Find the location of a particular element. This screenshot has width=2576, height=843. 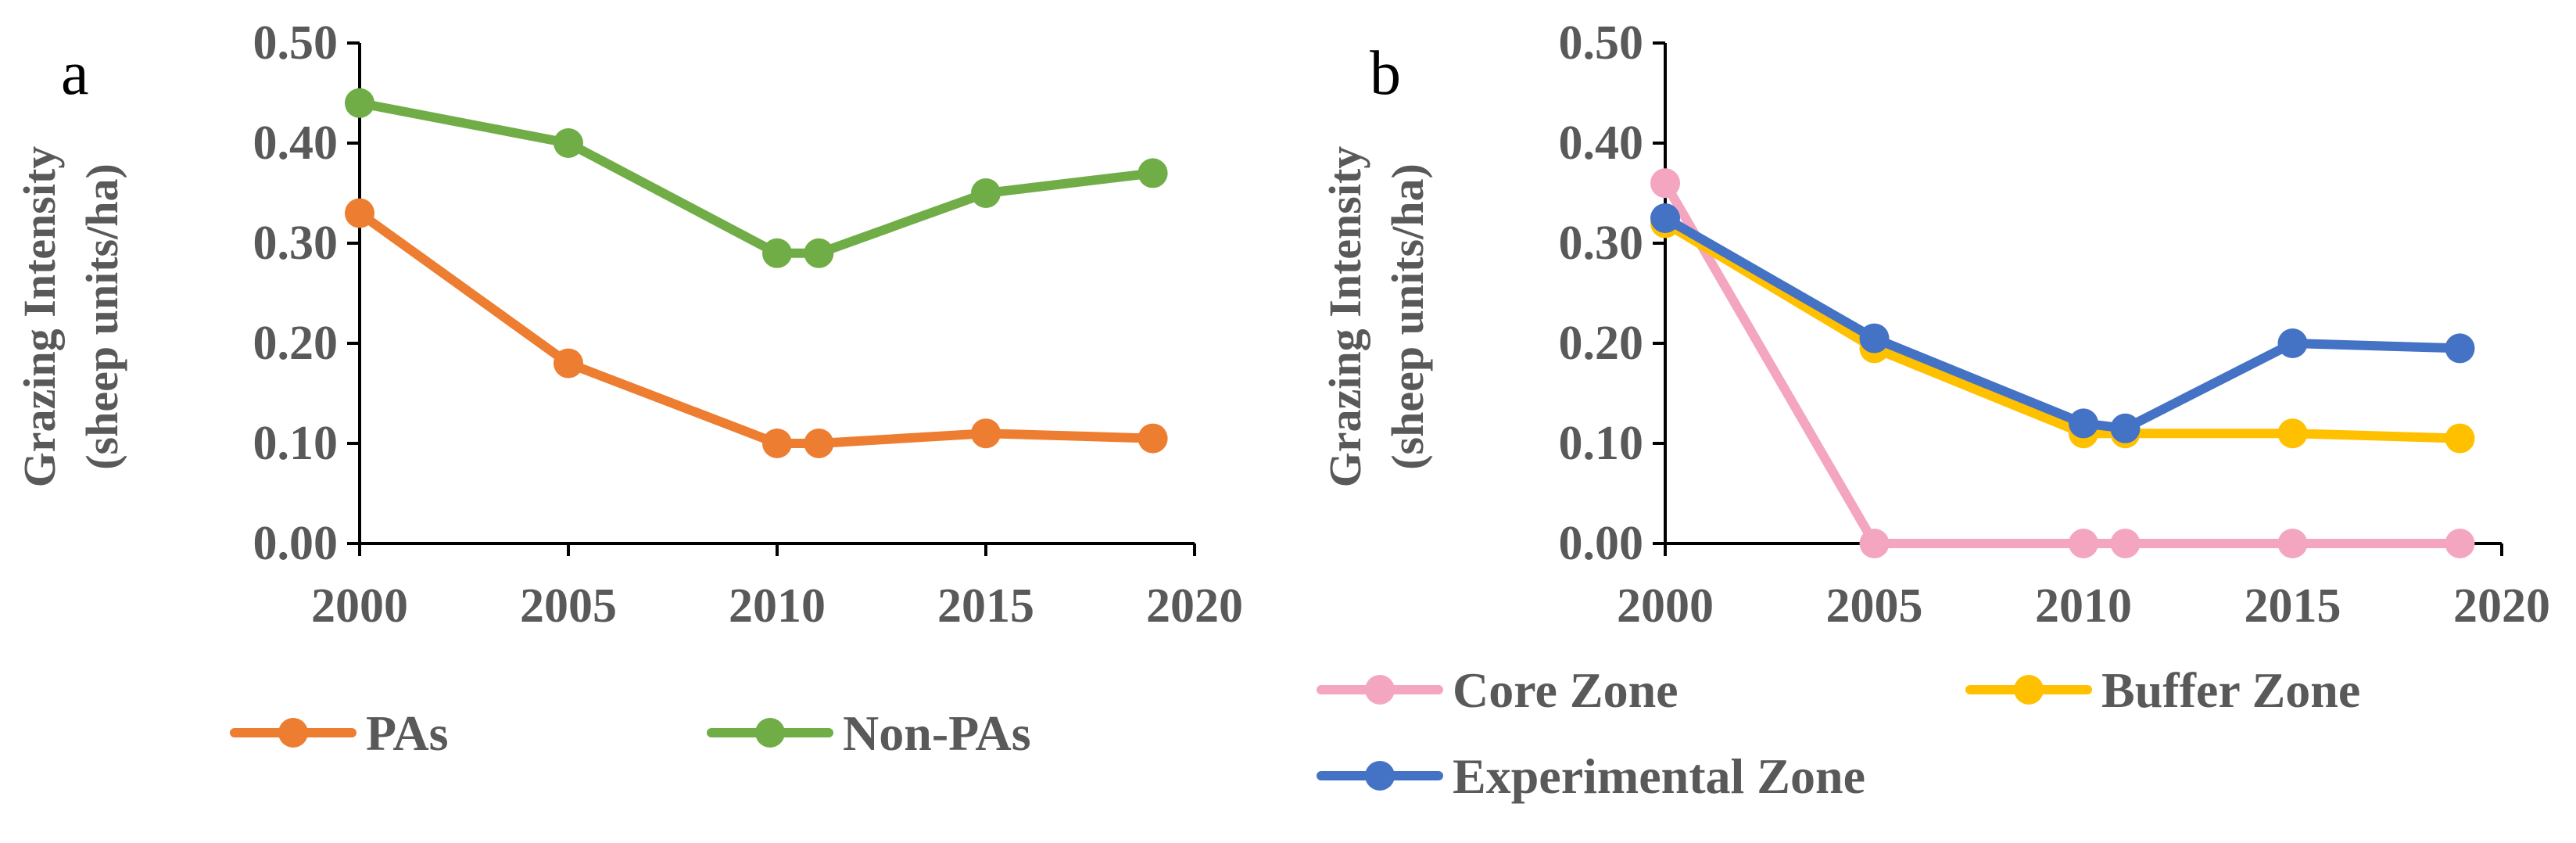

legend-entry: Non-PAs is located at coordinates (869, 733).